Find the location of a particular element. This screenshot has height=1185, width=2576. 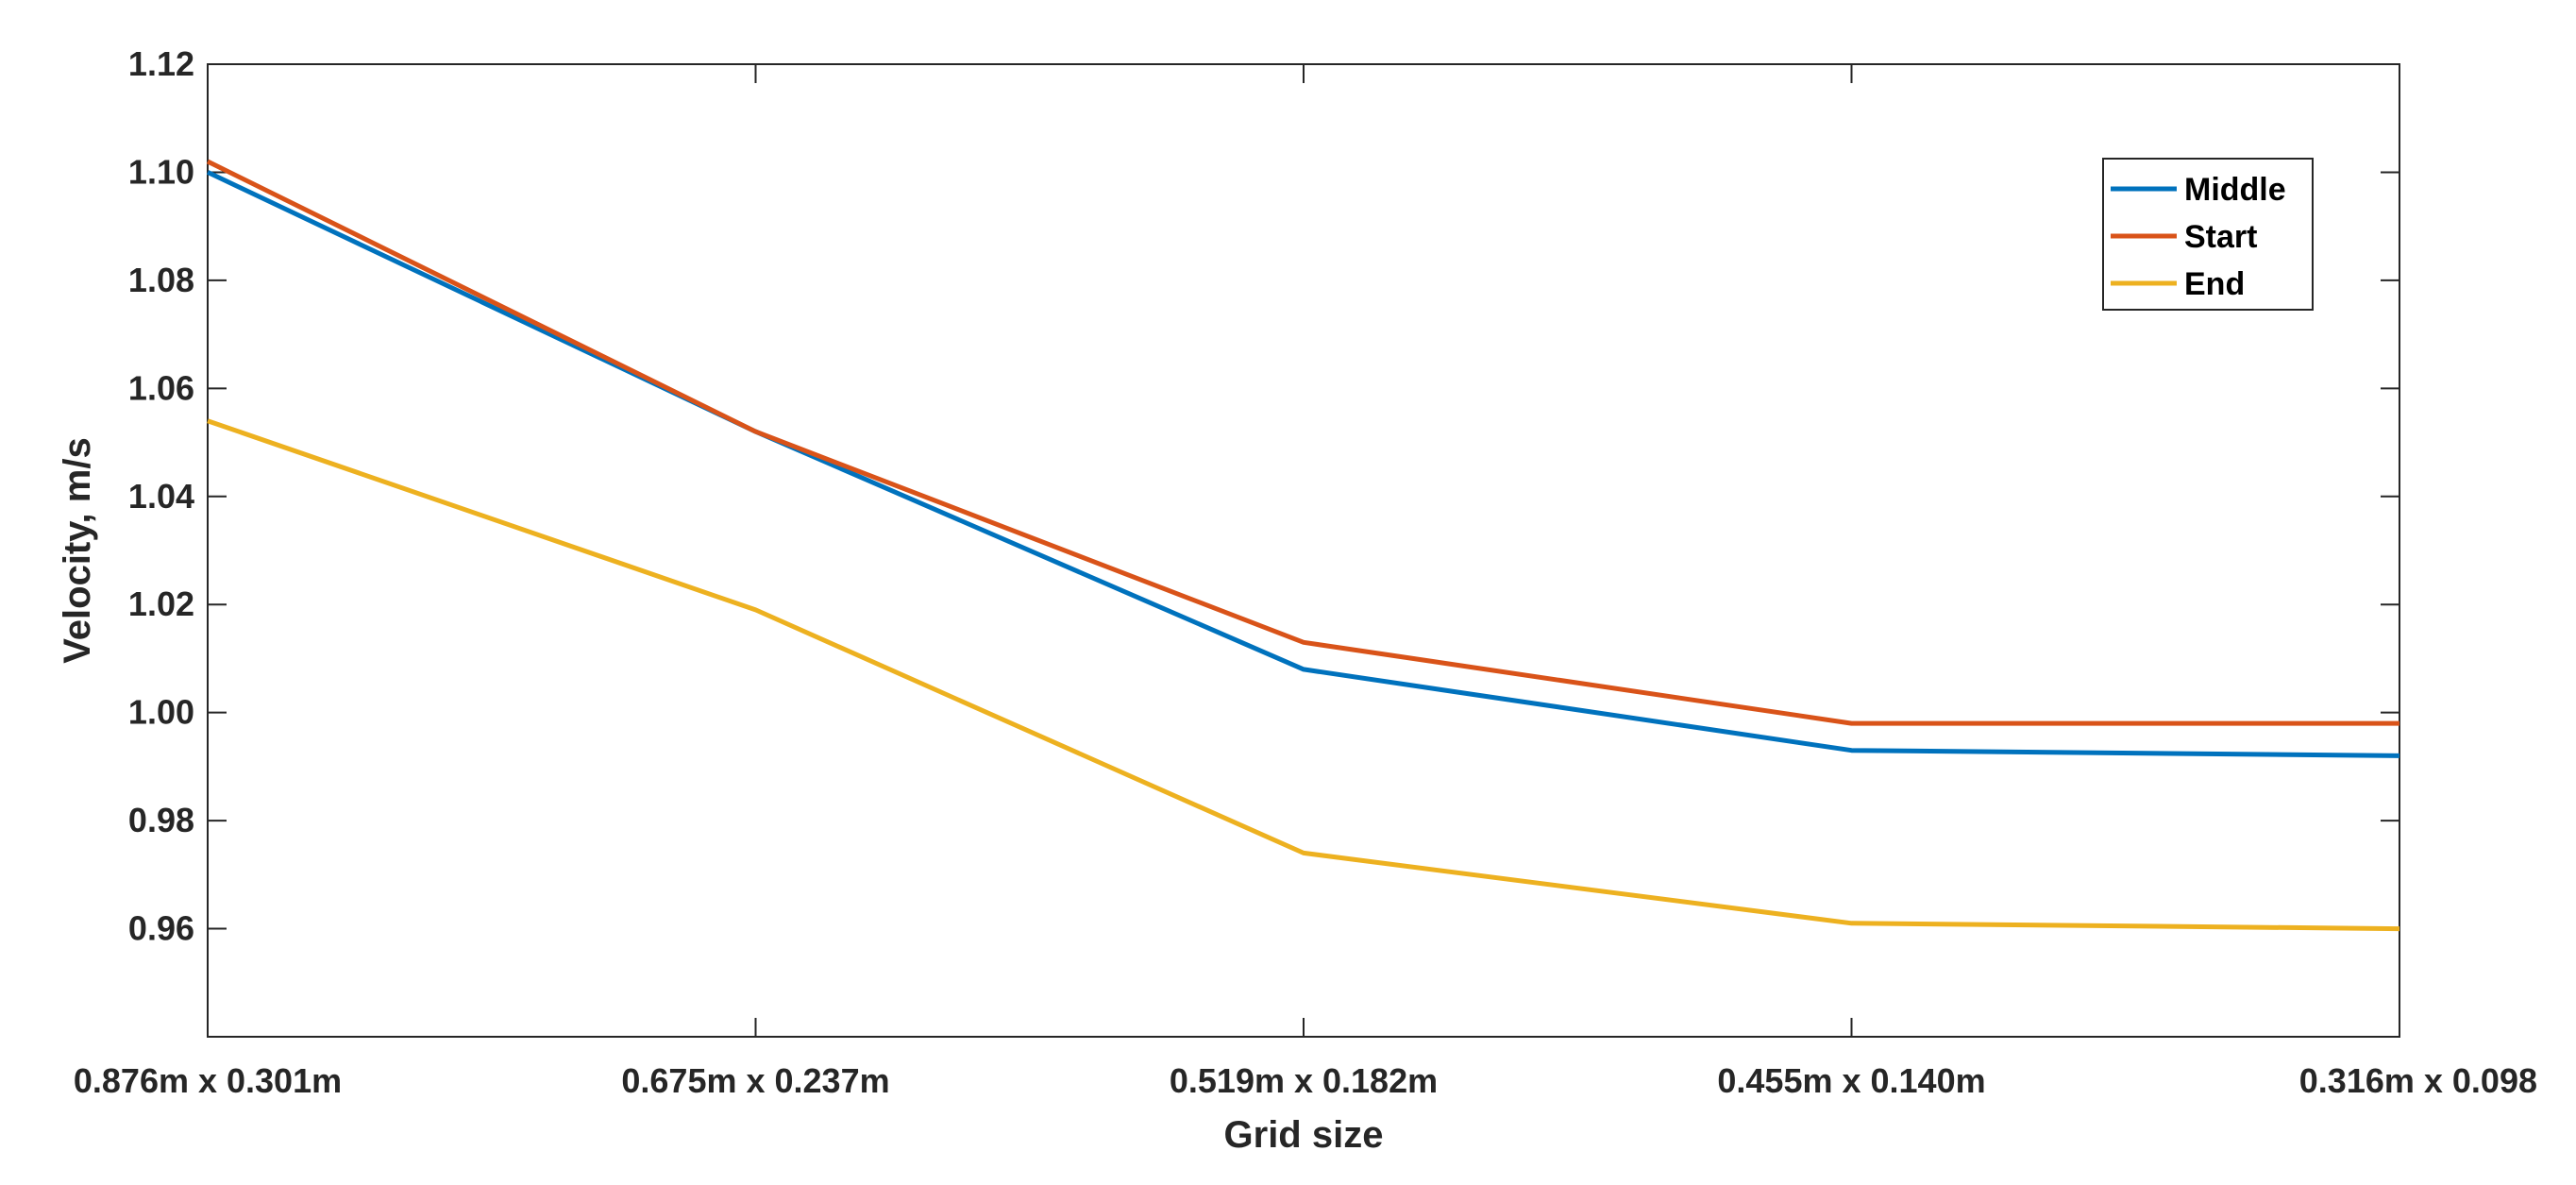

x-tick-label: 0.675m x 0.237m is located at coordinates (755, 1080).